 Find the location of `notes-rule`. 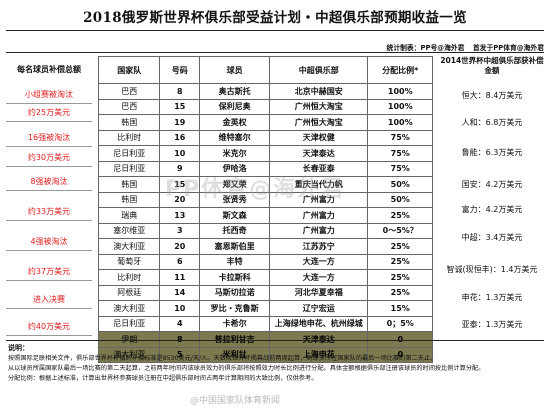

notes-rule is located at coordinates (275, 340).